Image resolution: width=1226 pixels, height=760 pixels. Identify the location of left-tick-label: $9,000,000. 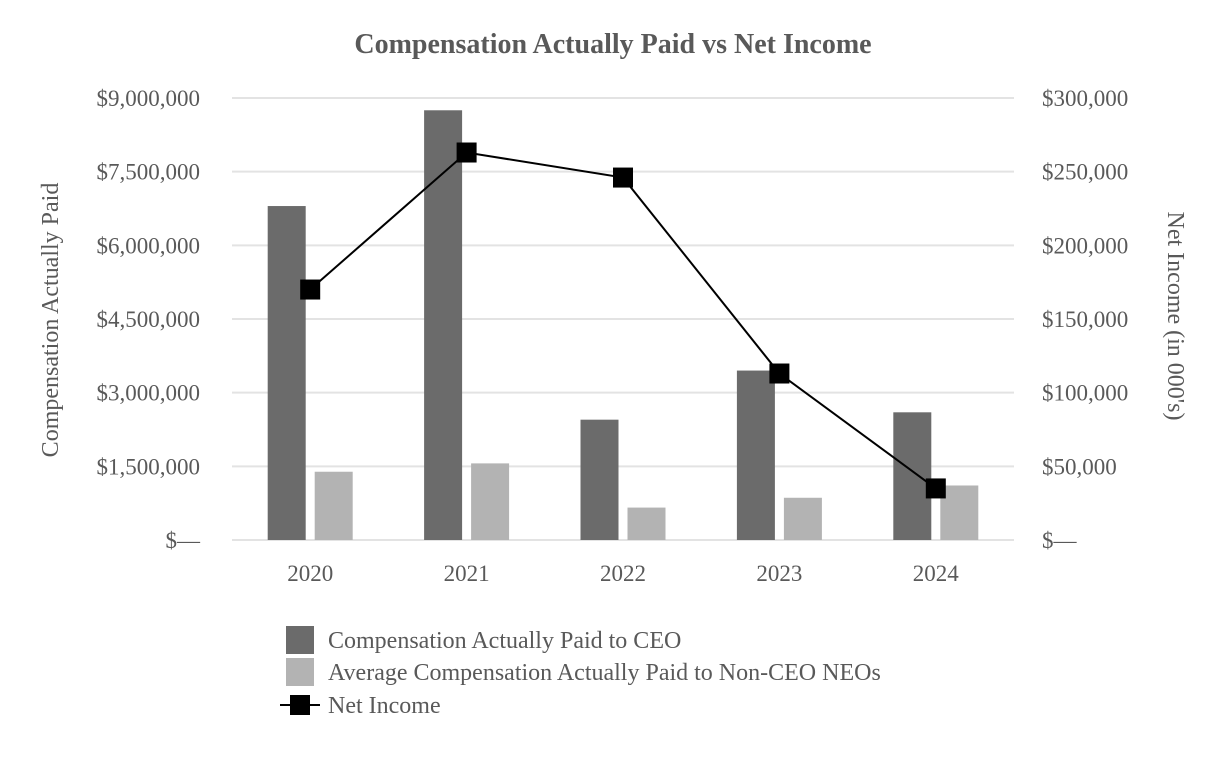
(149, 98).